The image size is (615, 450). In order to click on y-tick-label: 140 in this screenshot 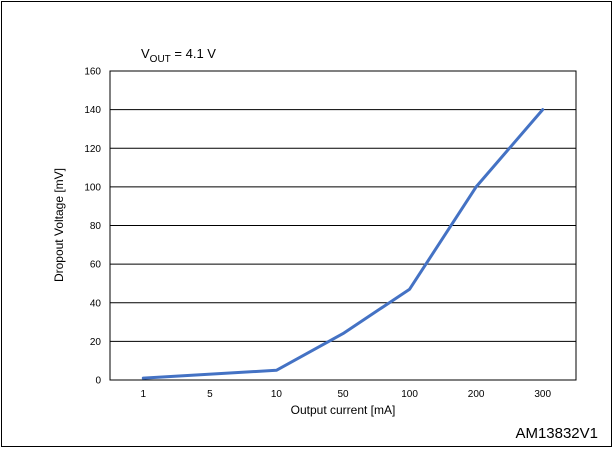, I will do `click(92, 110)`.